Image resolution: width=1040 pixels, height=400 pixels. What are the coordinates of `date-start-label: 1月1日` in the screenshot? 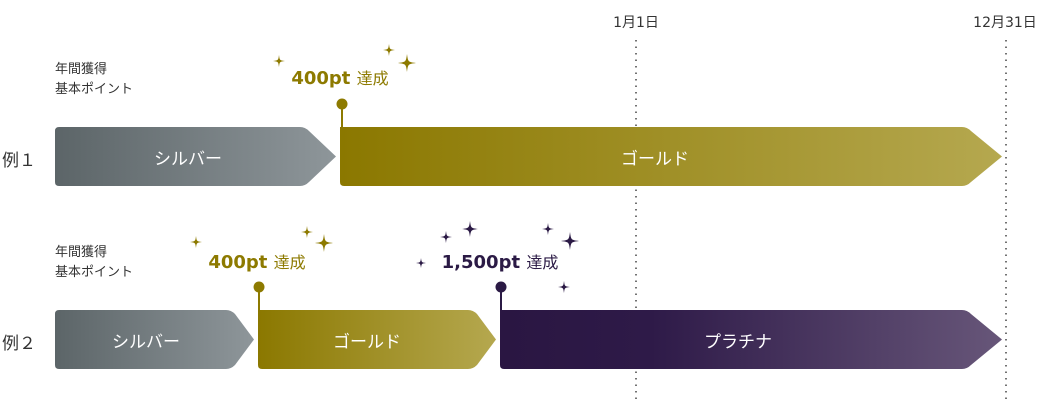 It's located at (636, 23).